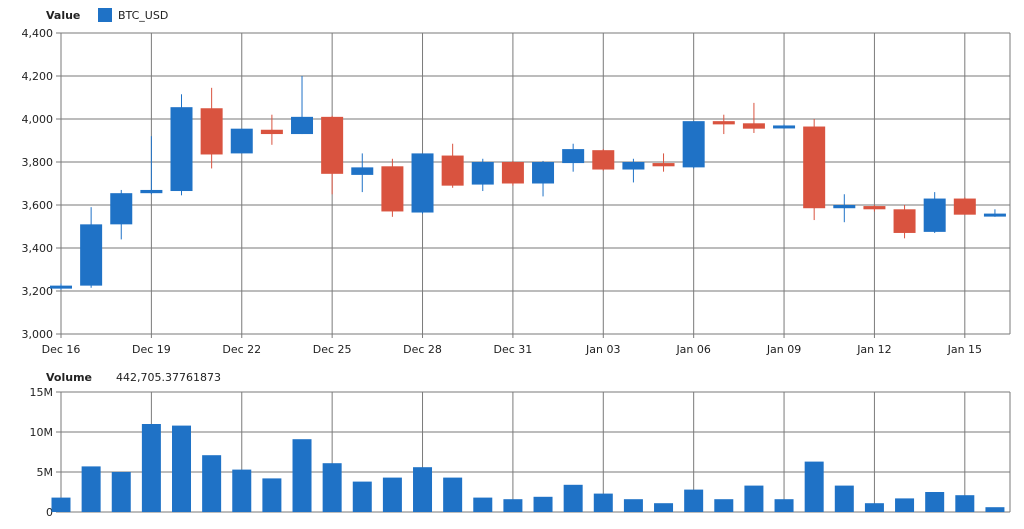  I want to click on price-y-tick-label: 4,200, so click(38, 76).